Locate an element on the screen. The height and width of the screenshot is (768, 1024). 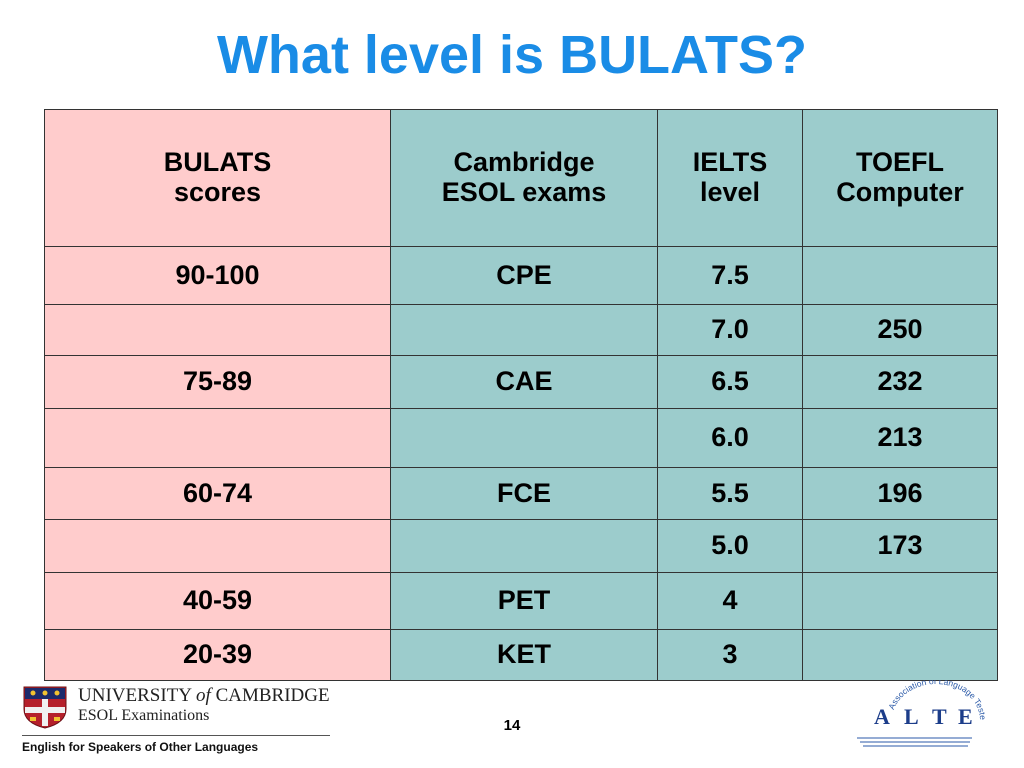
header-toefl-computer: TOEFL Computer is located at coordinates (900, 178).